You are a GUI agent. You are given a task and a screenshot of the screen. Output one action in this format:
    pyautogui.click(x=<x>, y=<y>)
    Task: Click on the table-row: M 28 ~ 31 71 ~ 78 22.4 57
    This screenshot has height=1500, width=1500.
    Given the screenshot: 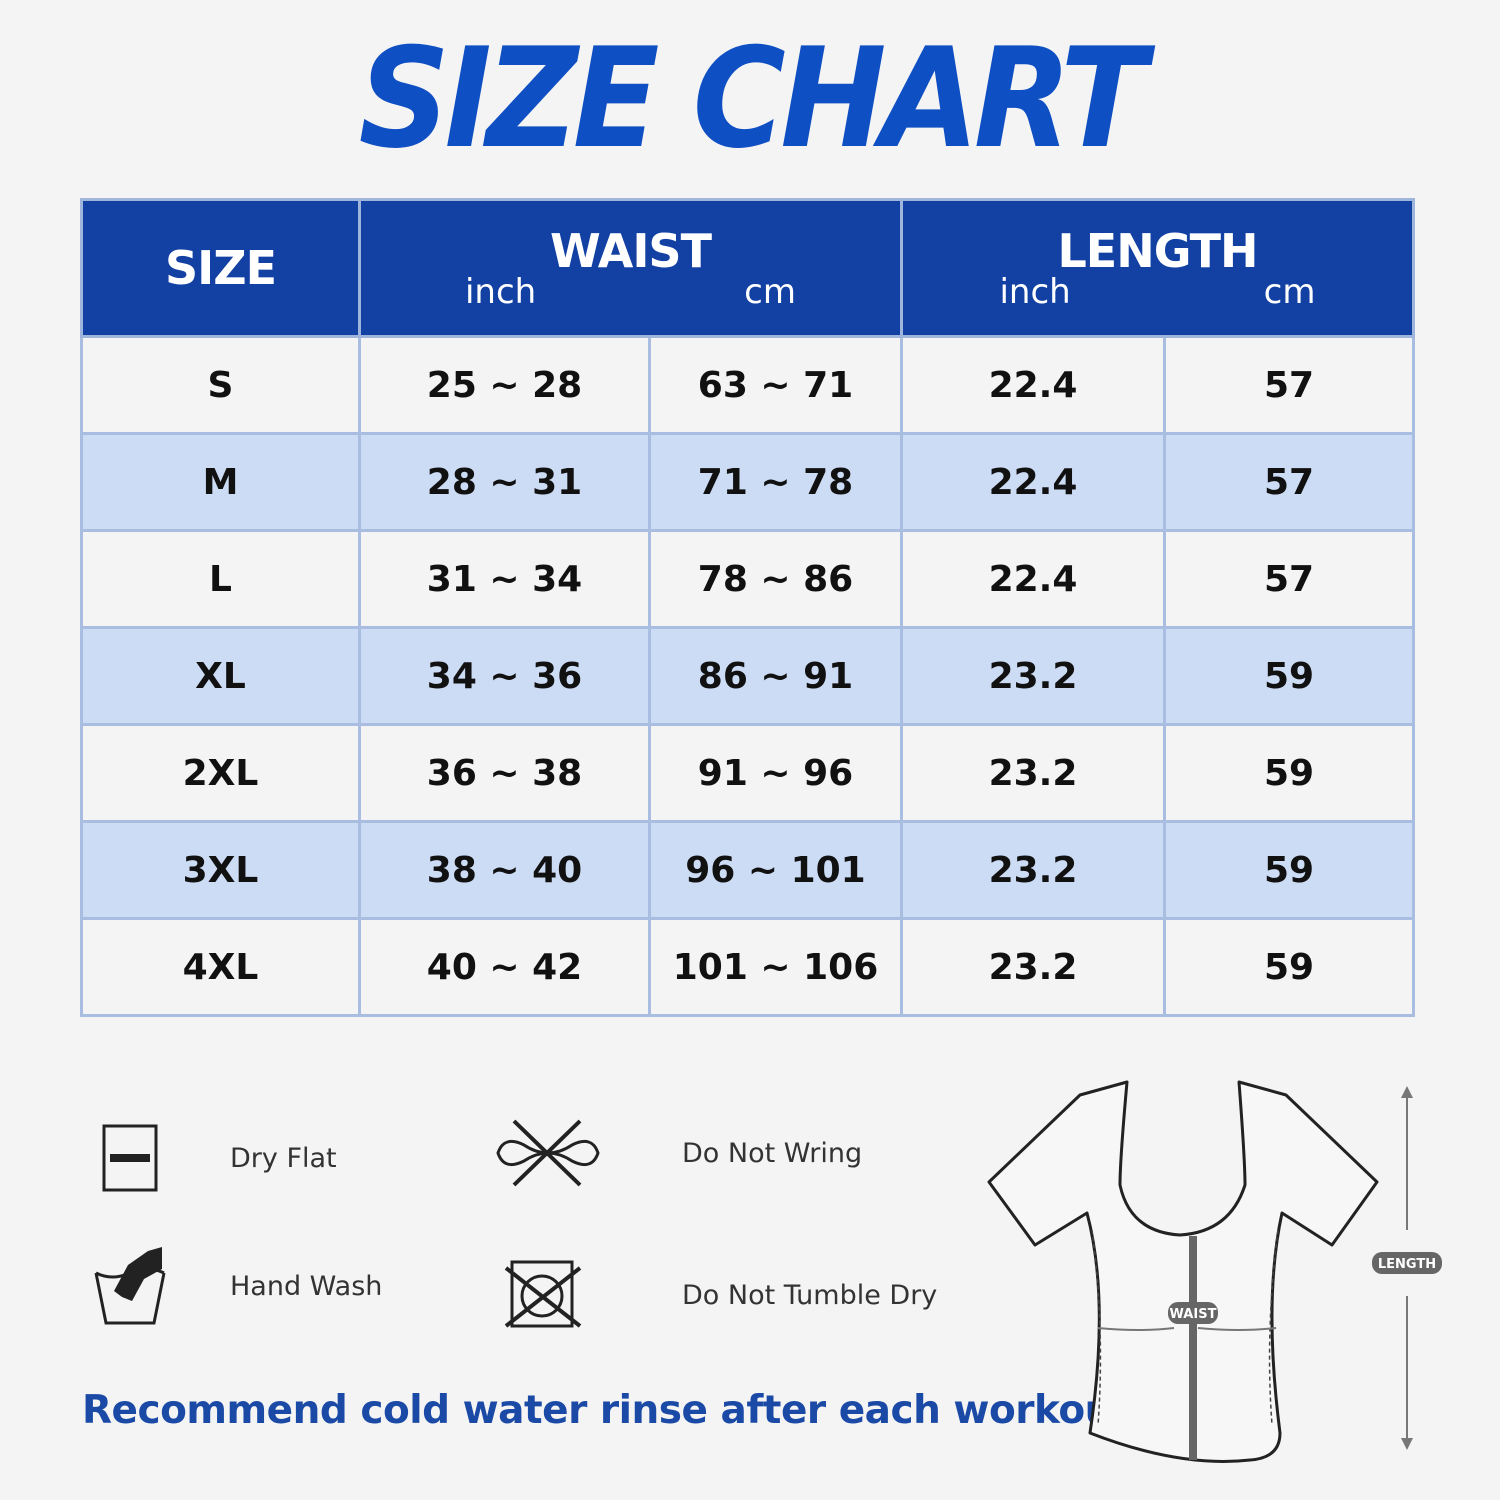 What is the action you would take?
    pyautogui.click(x=747, y=482)
    